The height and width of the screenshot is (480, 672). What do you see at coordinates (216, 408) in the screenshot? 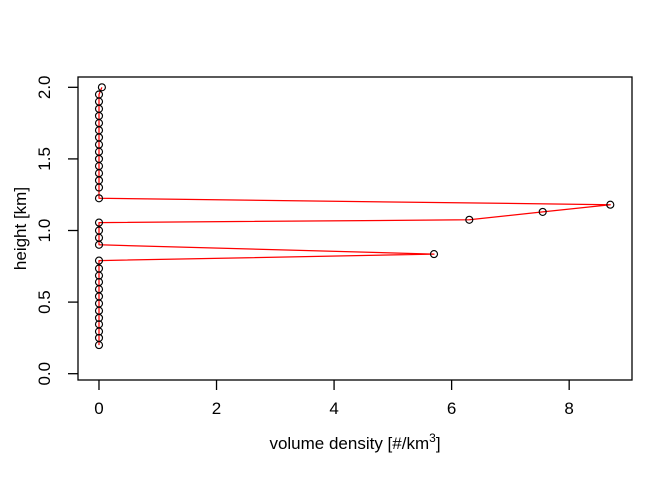
I see `x-axis-tick-label: 2` at bounding box center [216, 408].